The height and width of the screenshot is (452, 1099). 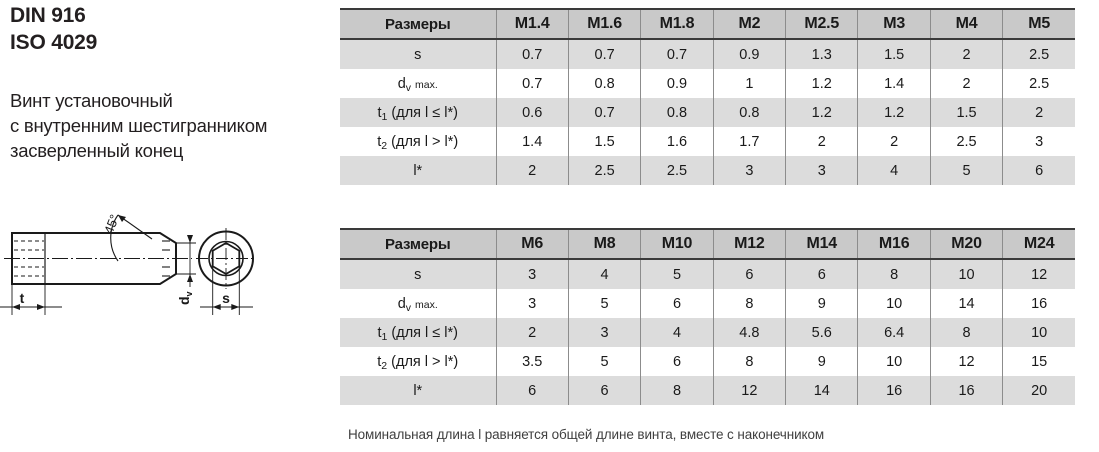 I want to click on column-header-m12: M12, so click(x=749, y=244).